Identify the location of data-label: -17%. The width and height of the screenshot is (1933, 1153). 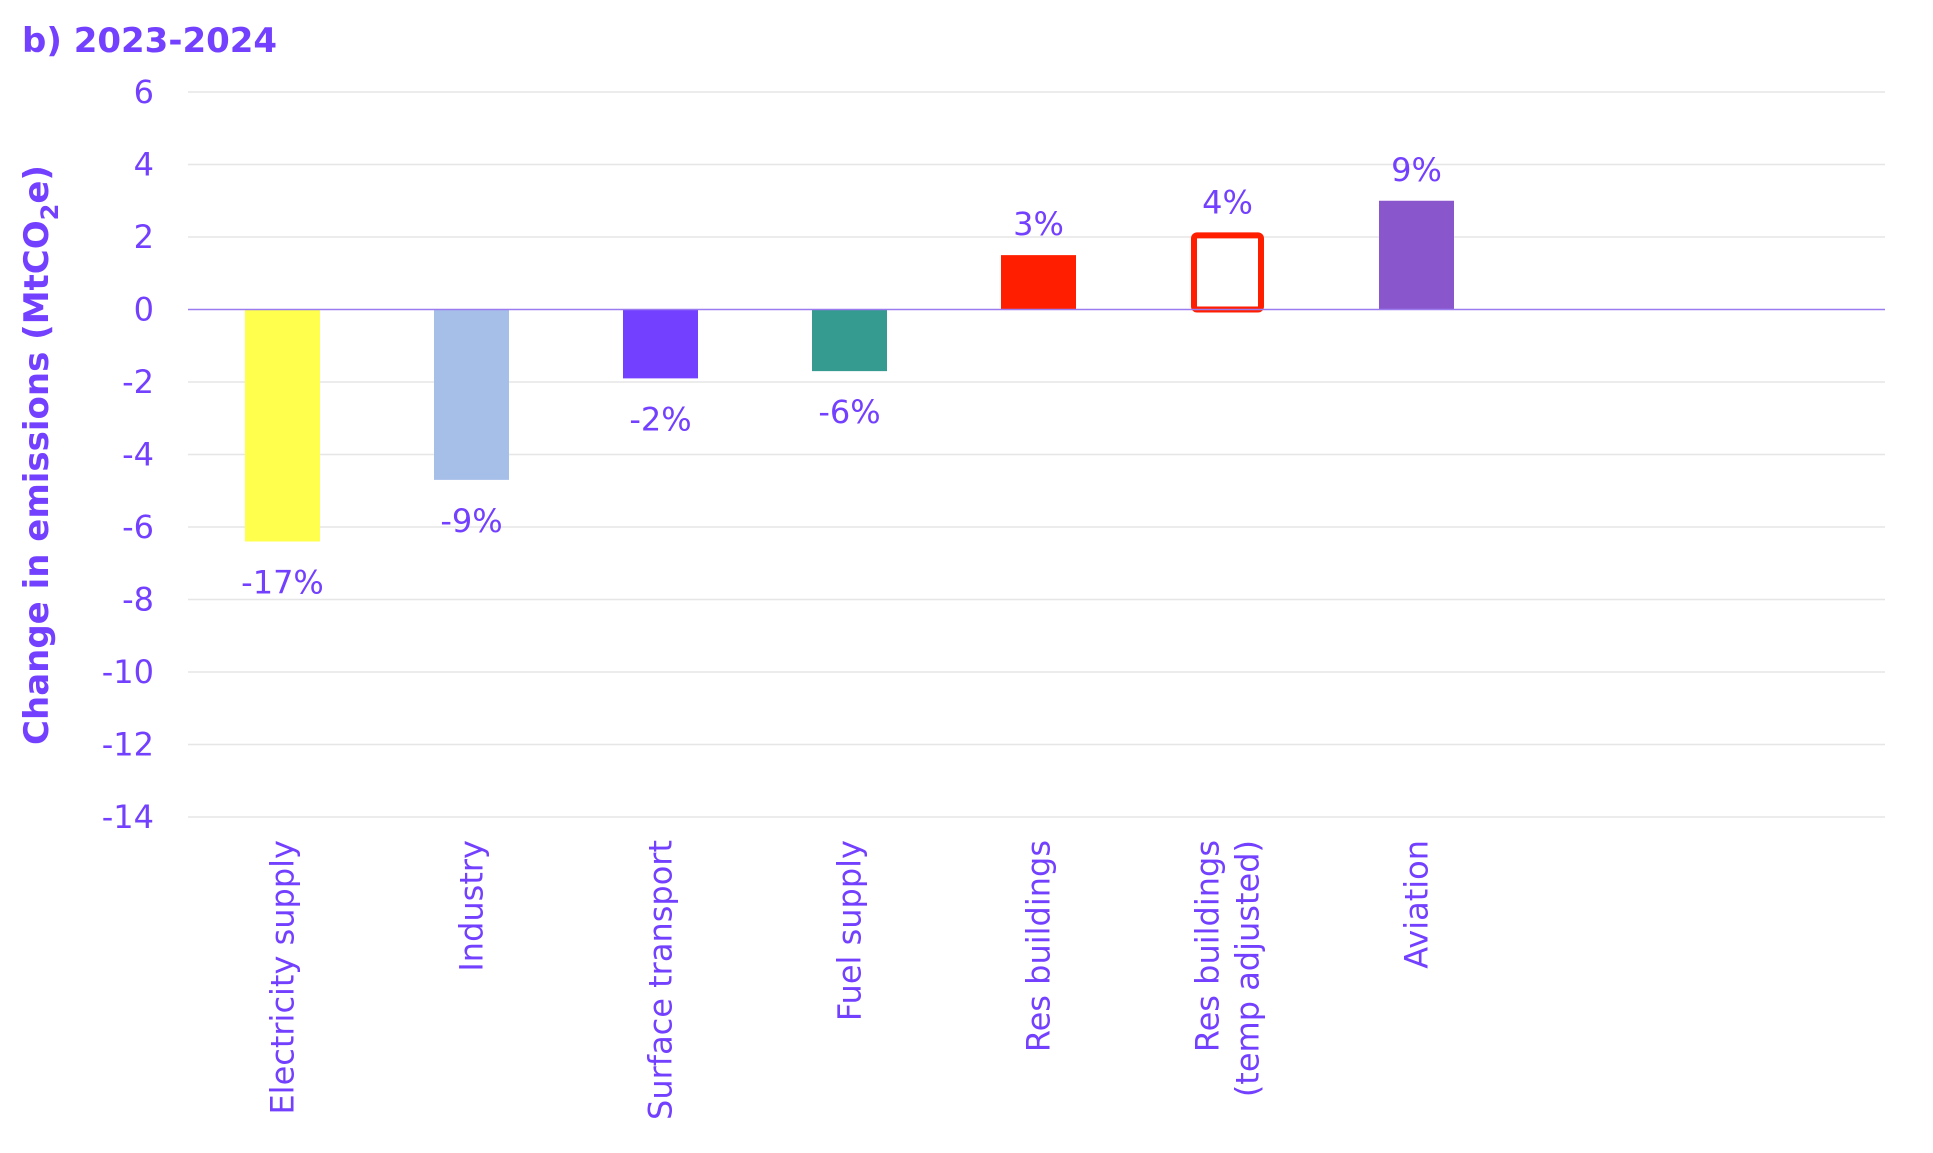
(282, 583).